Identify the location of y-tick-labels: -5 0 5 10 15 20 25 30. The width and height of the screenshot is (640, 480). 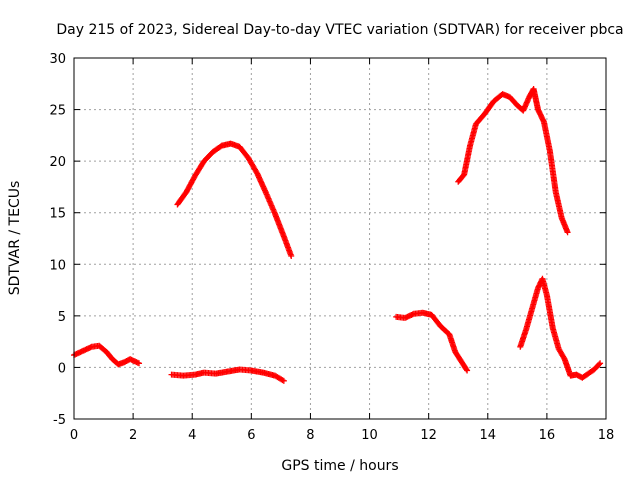
(57, 240).